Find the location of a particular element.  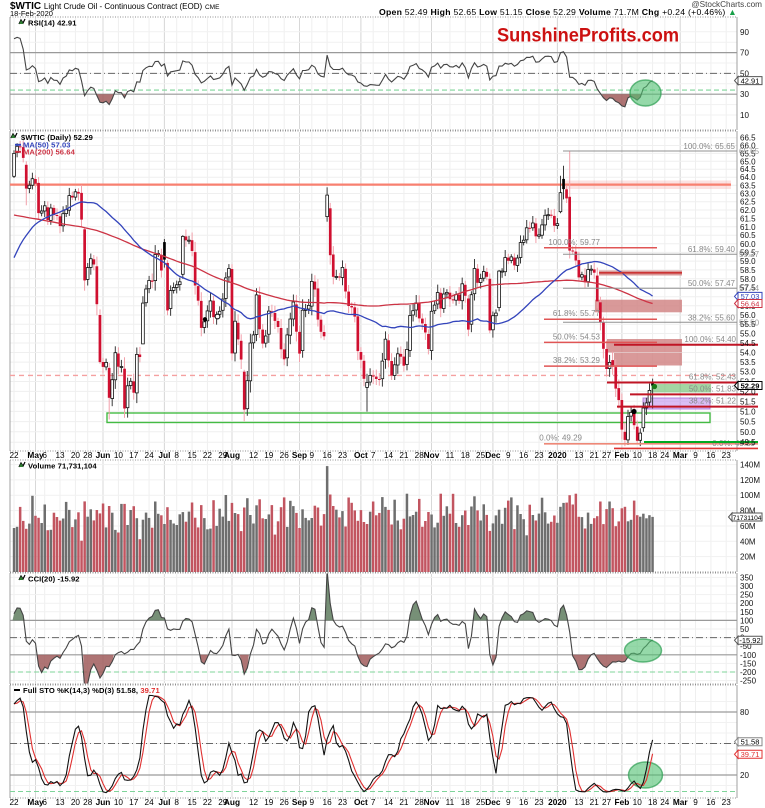

svg-text: 100 is located at coordinates (747, 620).